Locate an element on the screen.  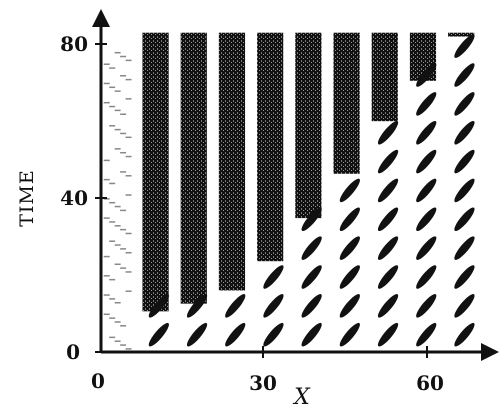
x-tick-label-30: 30 is located at coordinates (263, 383).